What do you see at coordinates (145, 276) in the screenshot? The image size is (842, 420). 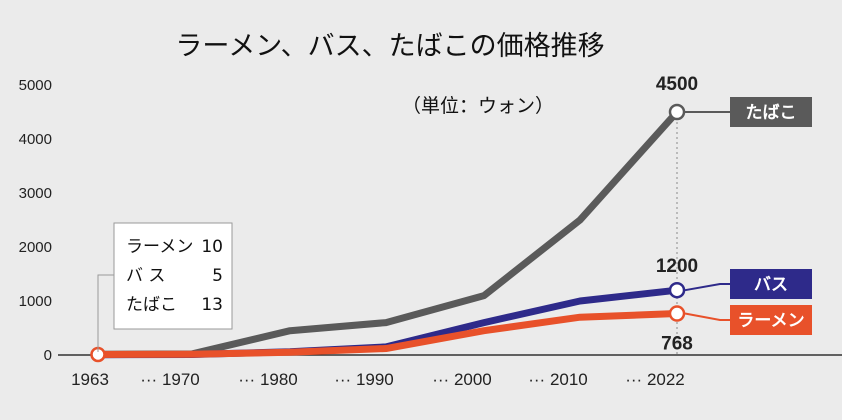 I see `note-name-bus: バ ス` at bounding box center [145, 276].